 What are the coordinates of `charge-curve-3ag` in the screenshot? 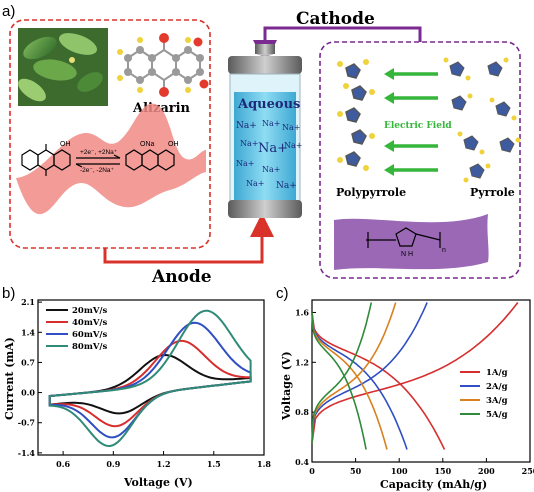 It's located at (354, 373).